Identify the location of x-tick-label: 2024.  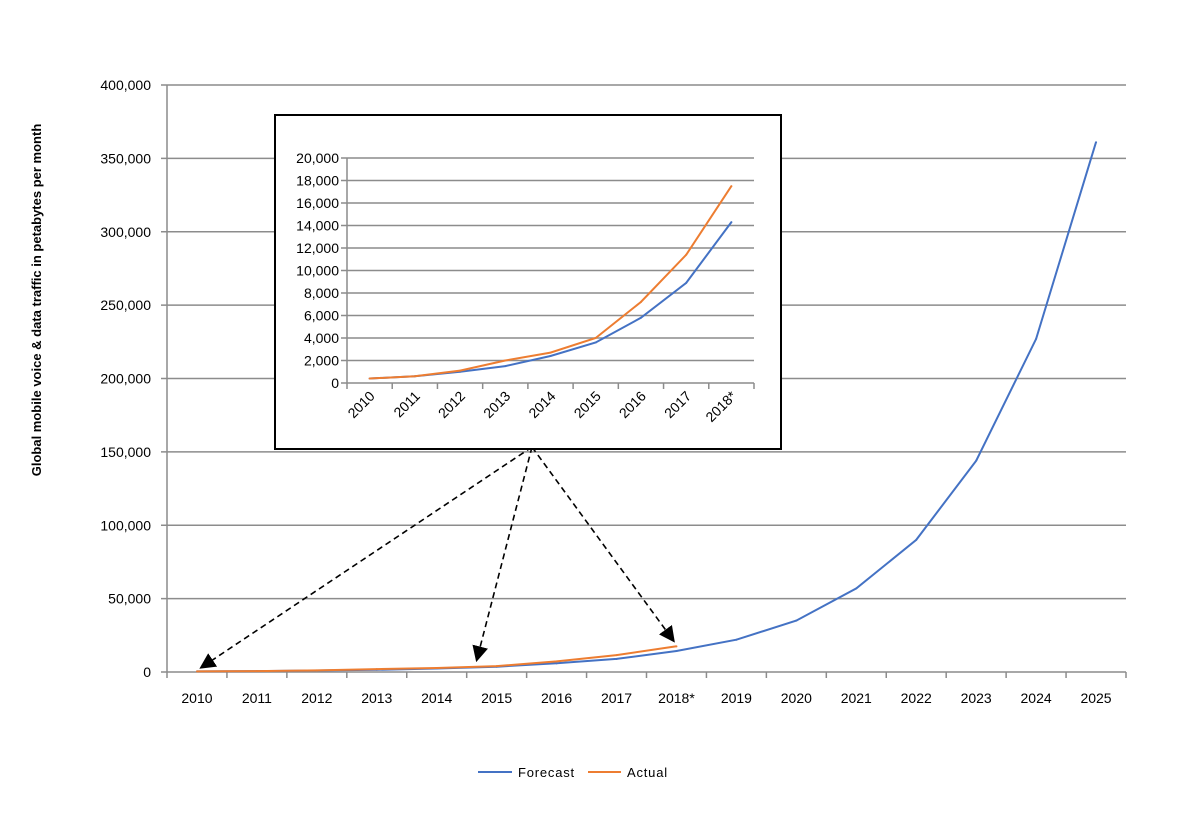
(1036, 698).